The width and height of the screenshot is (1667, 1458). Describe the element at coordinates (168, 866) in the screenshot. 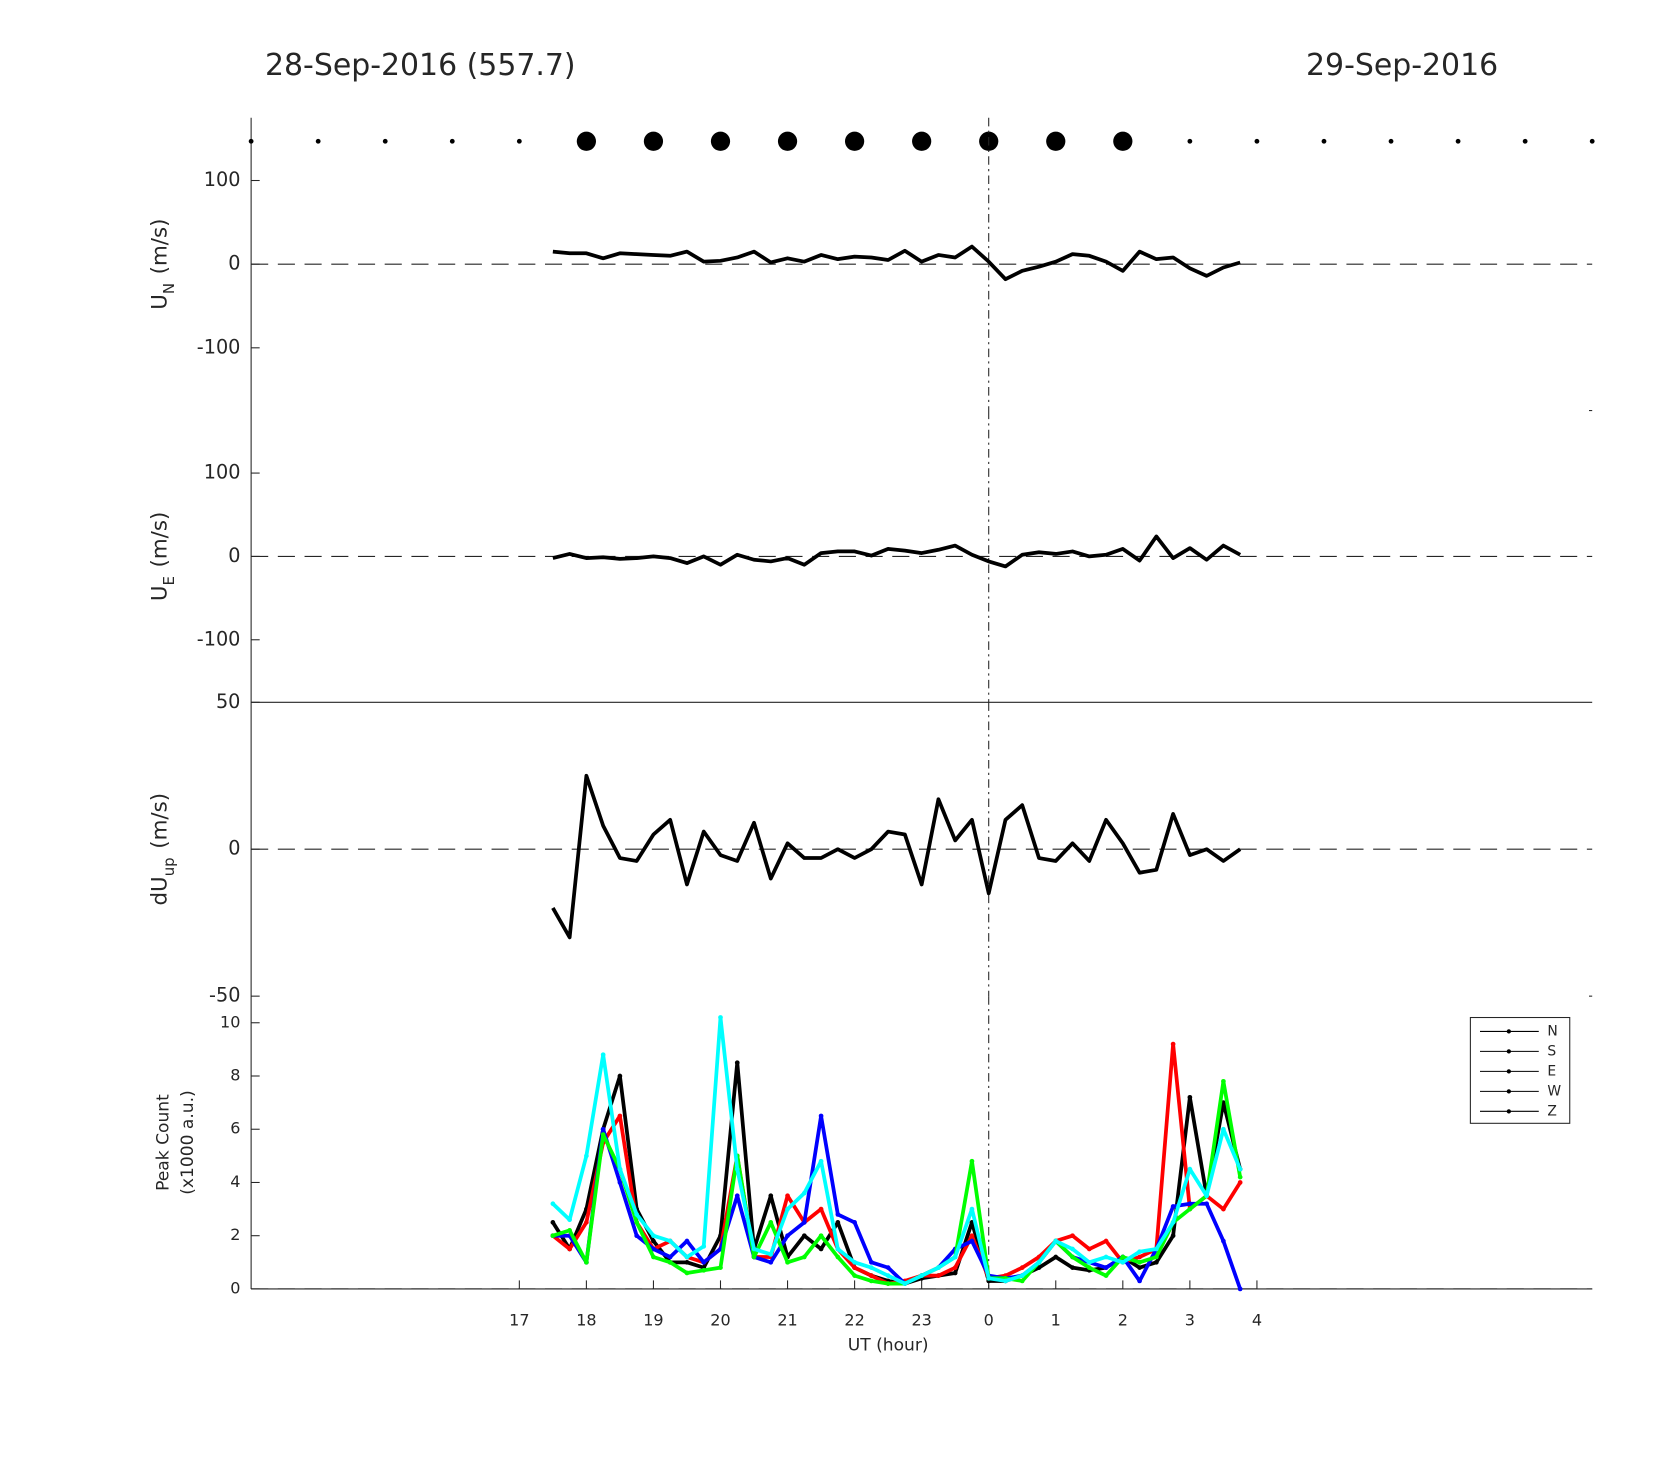

I see `y-label-sub: up` at that location.